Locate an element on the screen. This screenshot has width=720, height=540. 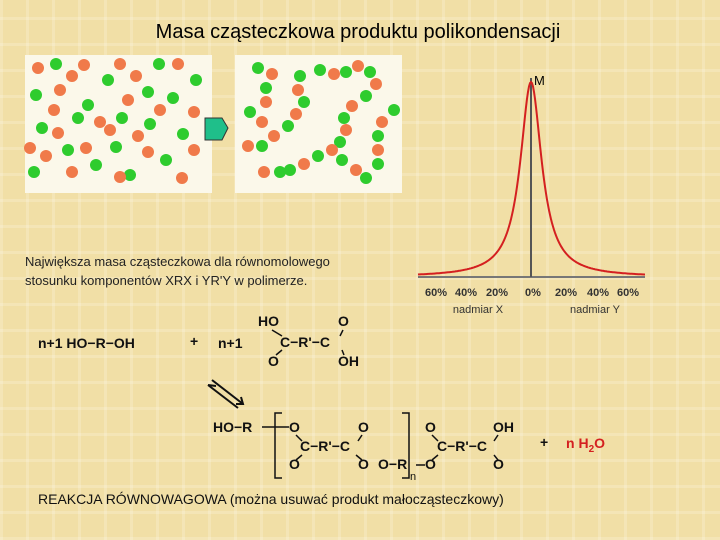
tick: 60% is located at coordinates (628, 293).